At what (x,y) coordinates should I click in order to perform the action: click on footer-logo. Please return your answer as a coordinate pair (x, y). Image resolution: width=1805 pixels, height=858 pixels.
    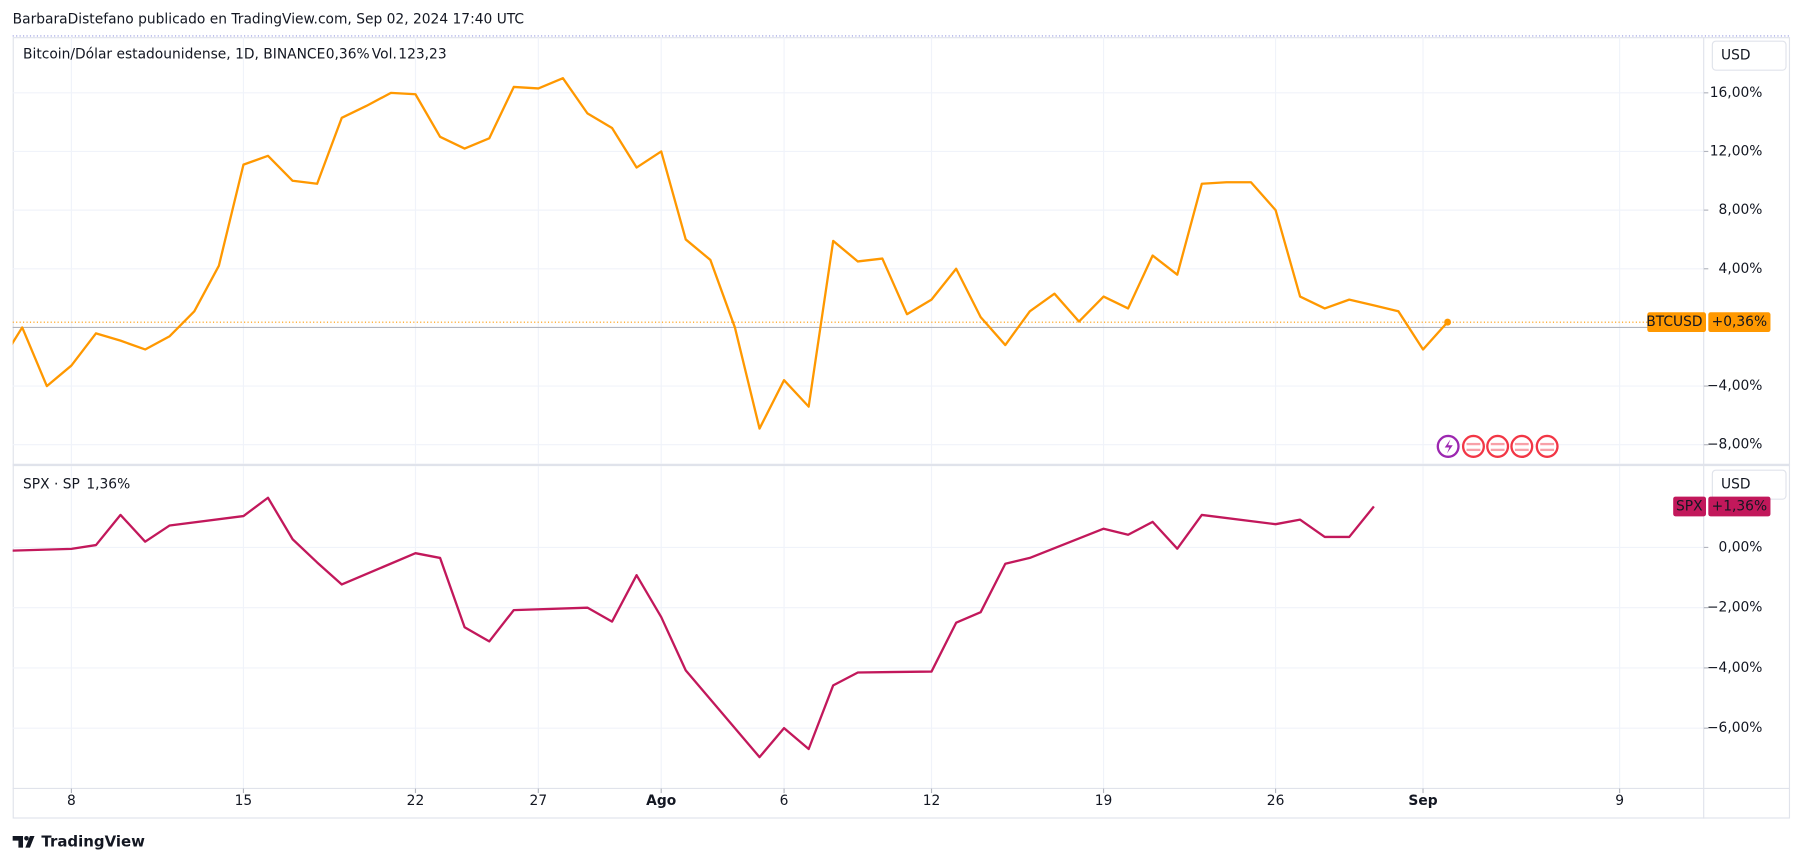
    Looking at the image, I should click on (23, 841).